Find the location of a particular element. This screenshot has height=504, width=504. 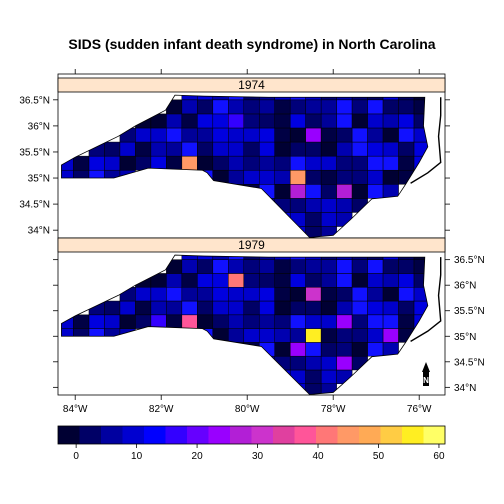

y-tick-label-right: 34.5°N is located at coordinates (469, 362).